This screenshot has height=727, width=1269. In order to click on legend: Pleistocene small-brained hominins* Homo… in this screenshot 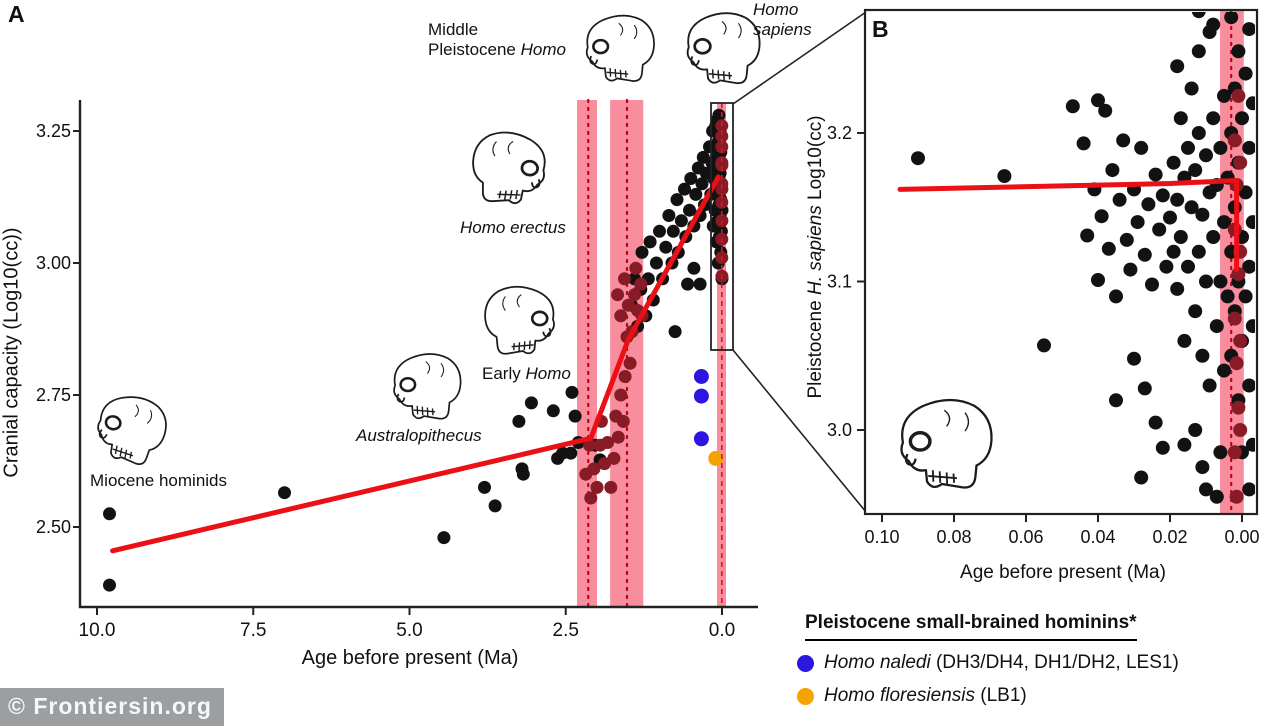, I will do `click(1032, 659)`.